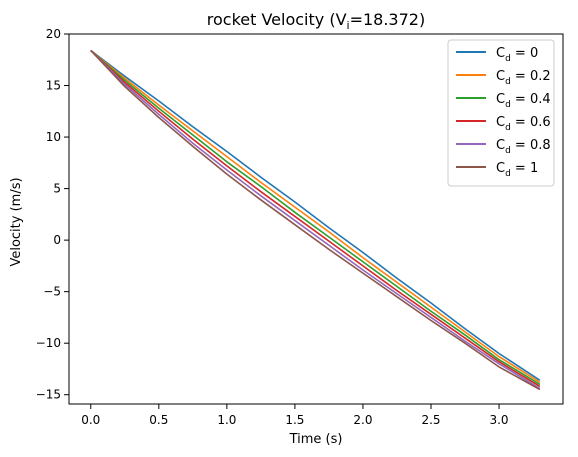 The height and width of the screenshot is (457, 578). I want to click on legend-box, so click(501, 113).